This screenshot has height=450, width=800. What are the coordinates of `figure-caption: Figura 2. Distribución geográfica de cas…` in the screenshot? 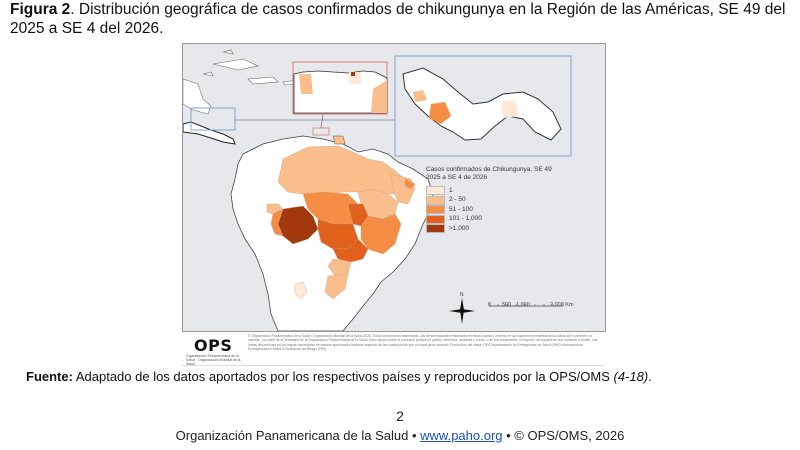 It's located at (400, 19).